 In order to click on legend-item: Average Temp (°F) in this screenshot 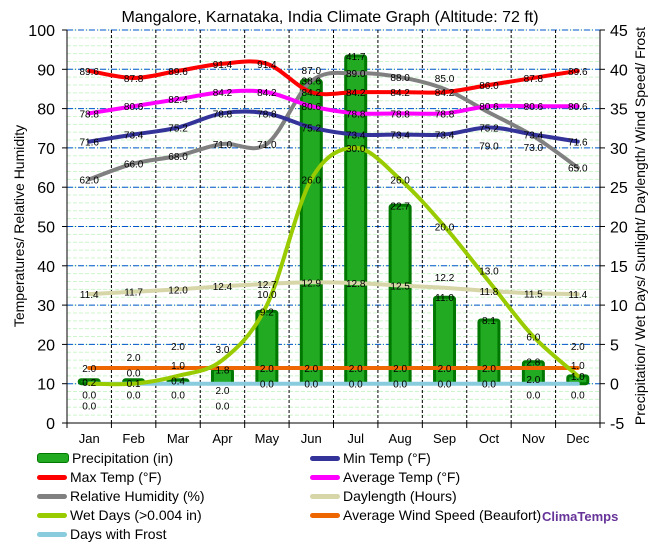, I will do `click(385, 477)`.